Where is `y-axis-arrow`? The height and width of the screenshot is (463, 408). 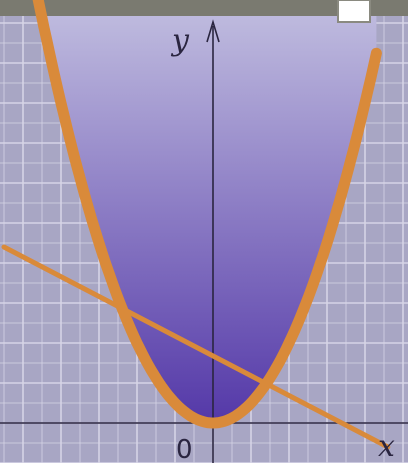 y-axis-arrow is located at coordinates (213, 31).